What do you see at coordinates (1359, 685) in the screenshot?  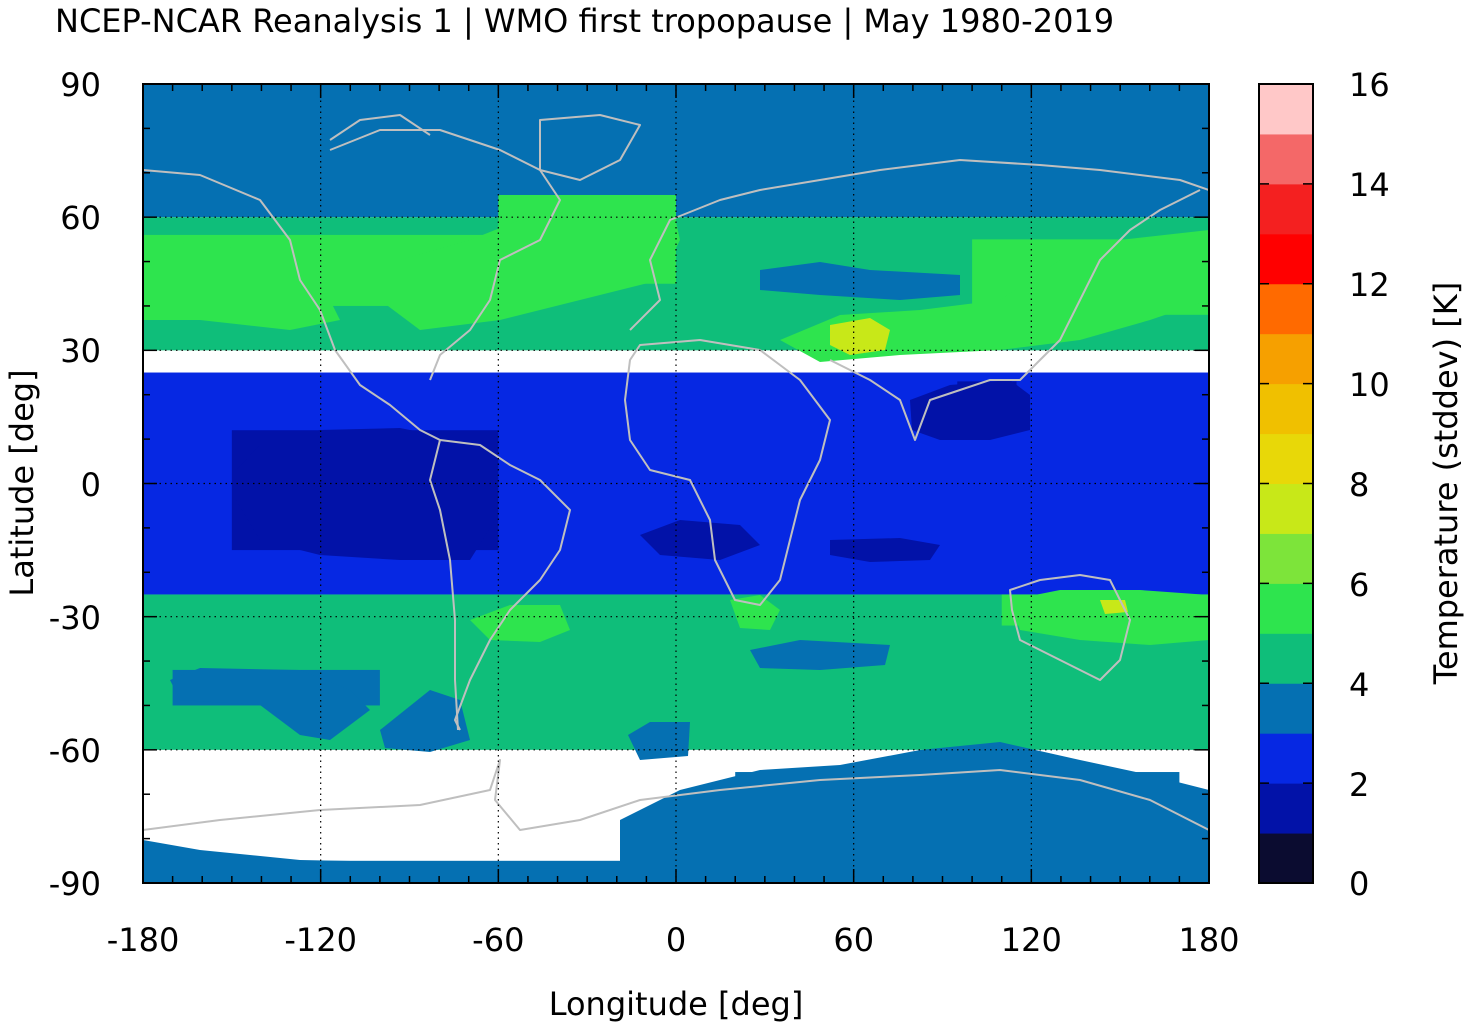 I see `colorbar-tick-label: 4` at bounding box center [1359, 685].